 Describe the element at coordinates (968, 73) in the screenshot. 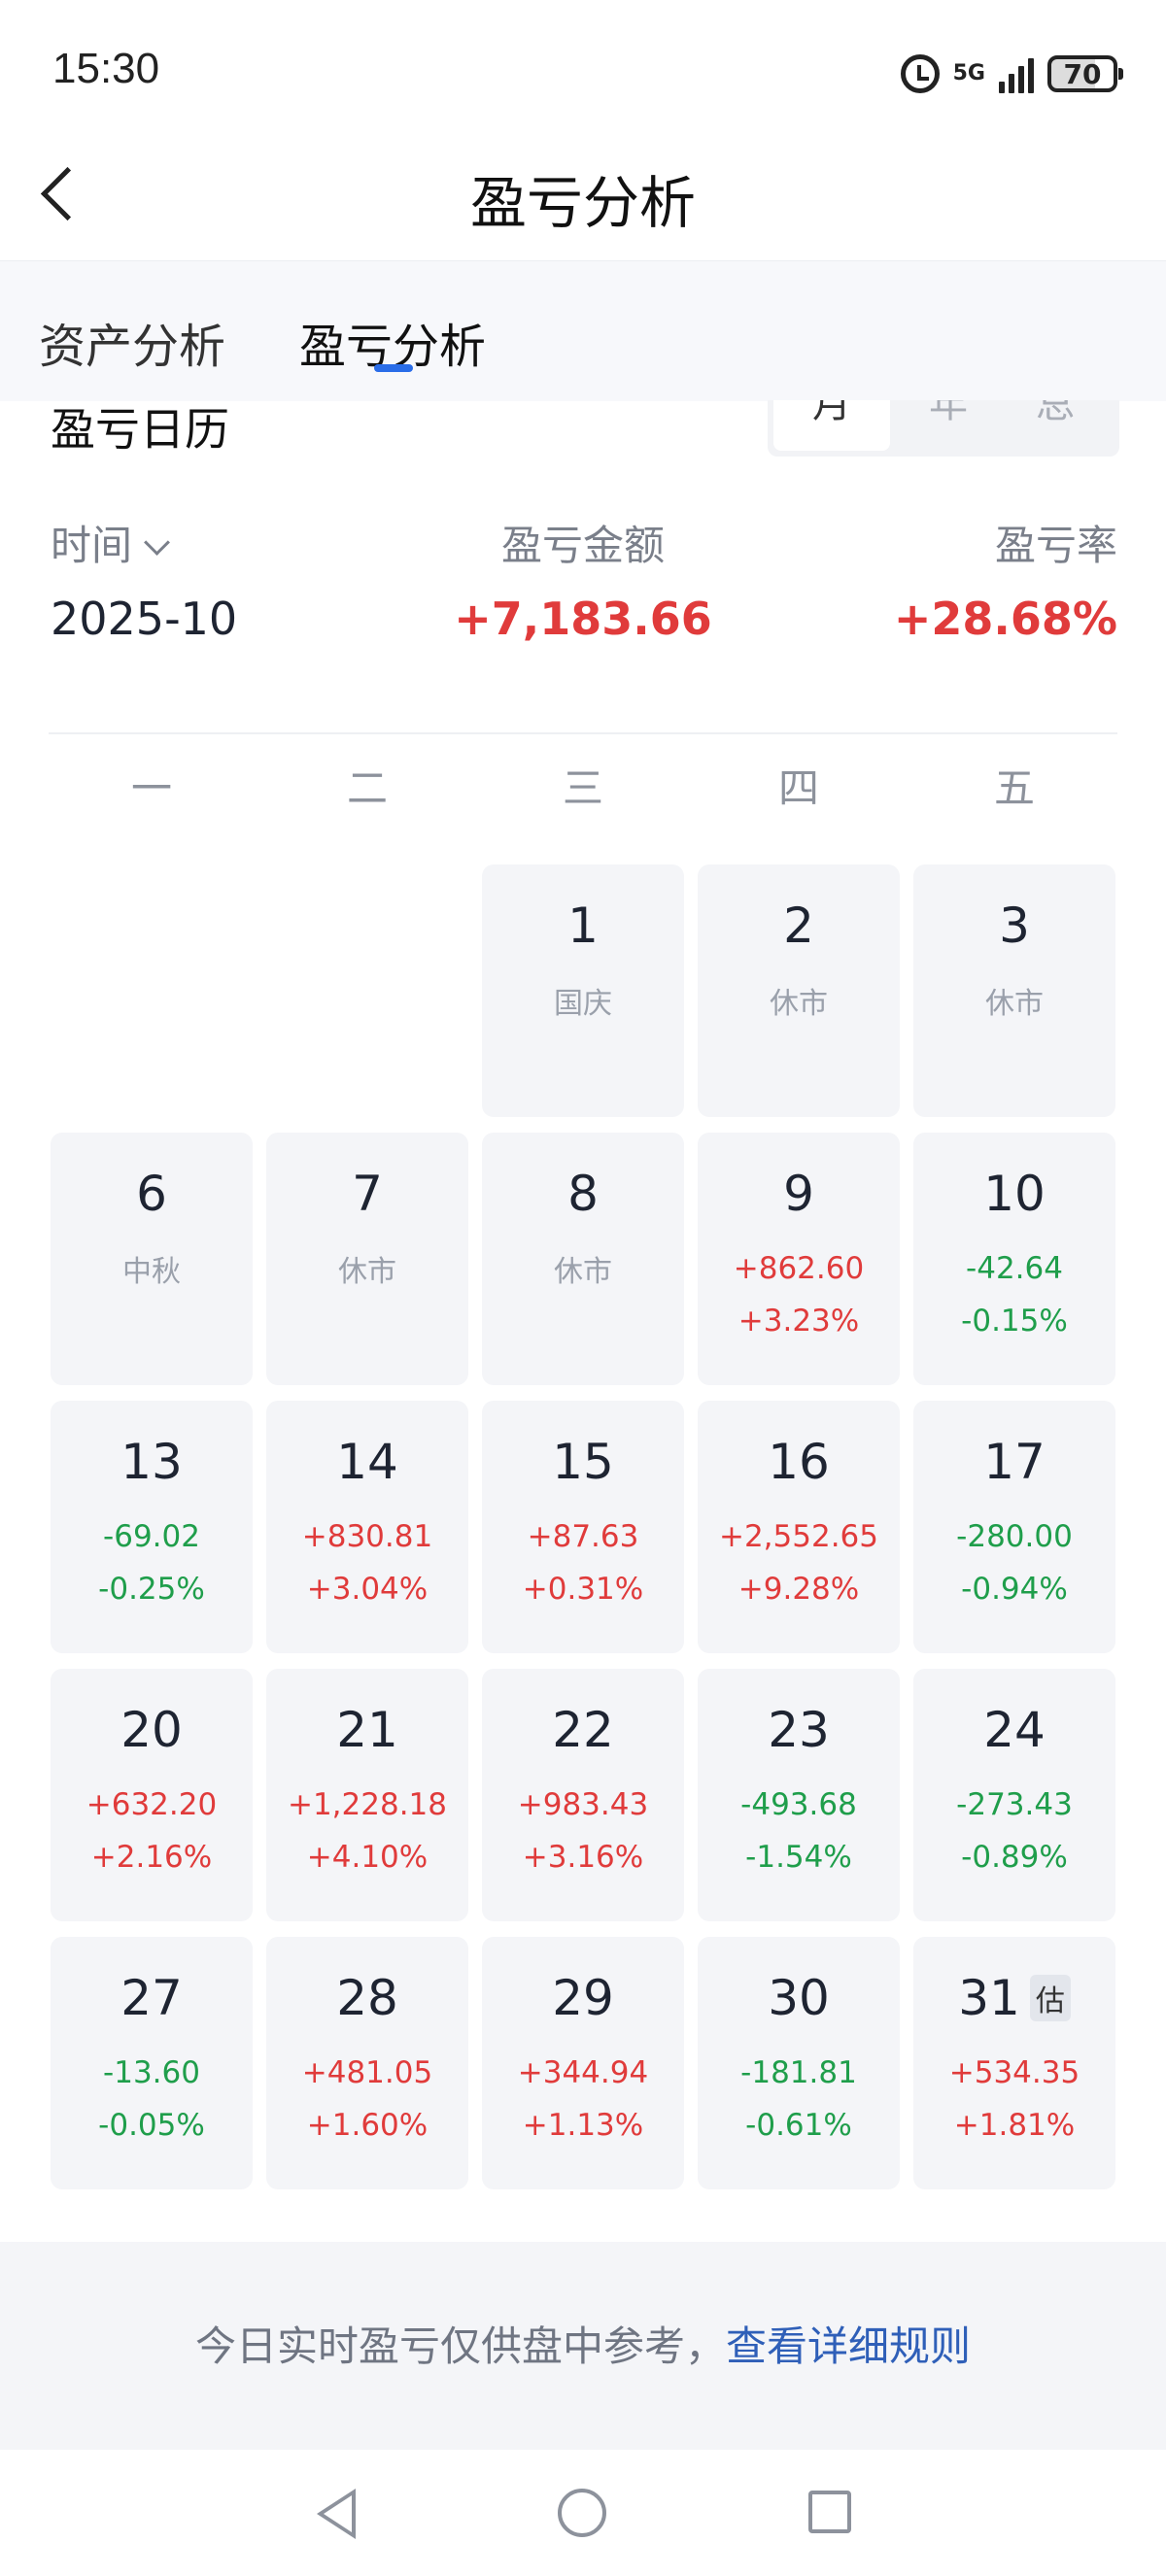

I see `network-label: 5G` at that location.